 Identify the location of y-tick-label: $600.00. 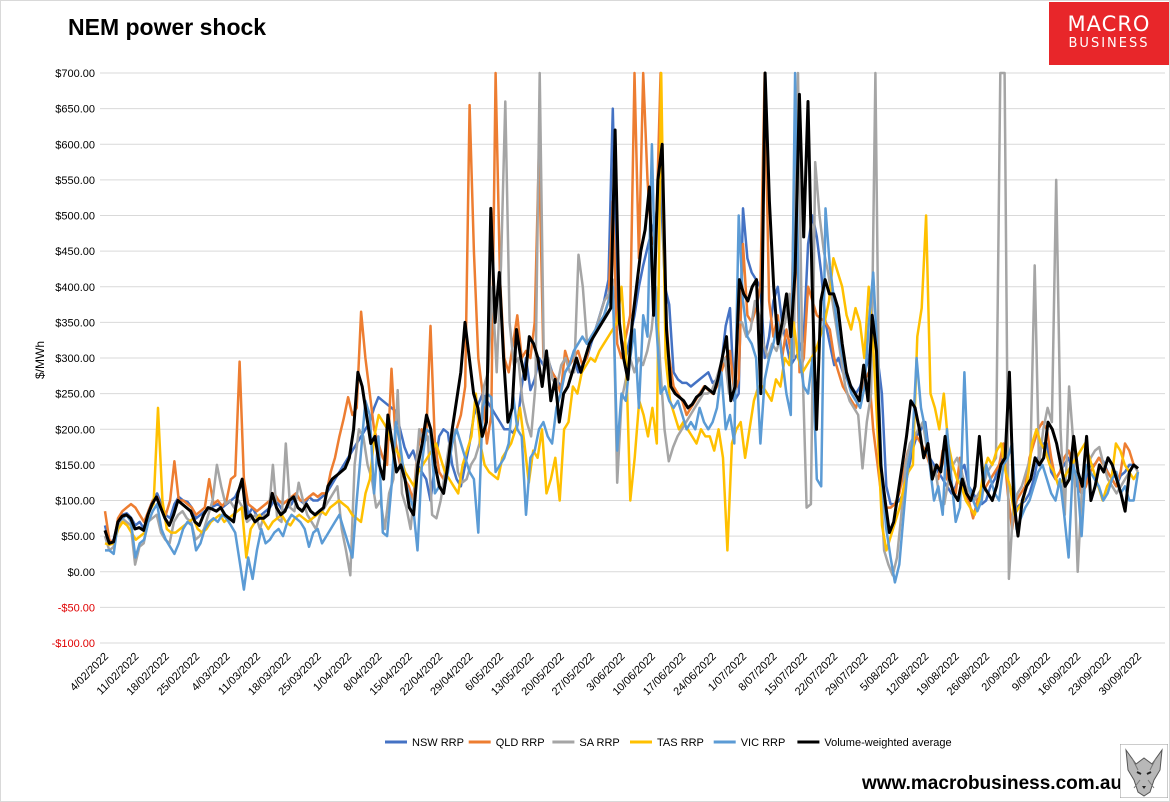
(75, 145).